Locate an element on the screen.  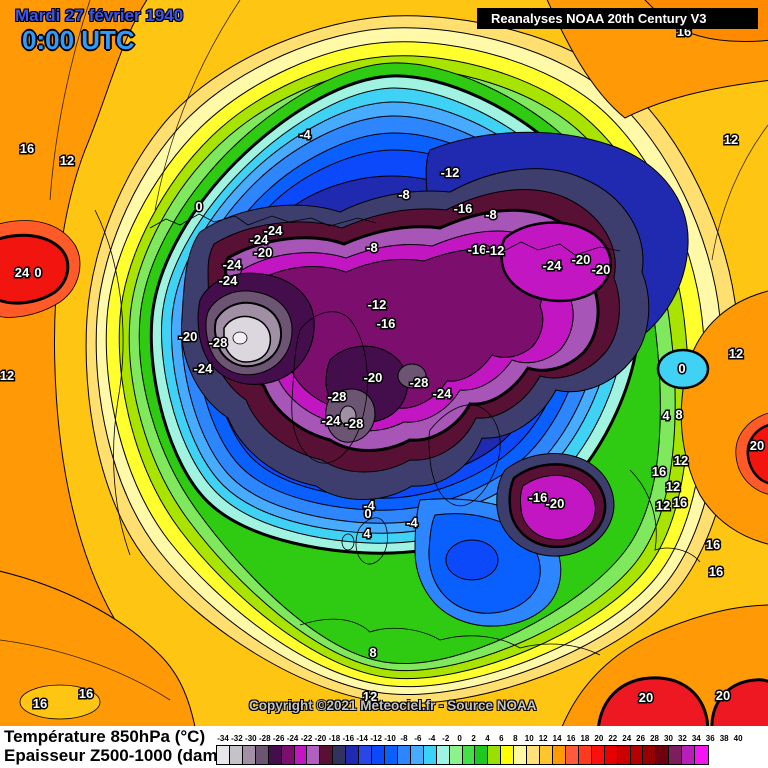
source-box-text: Reanalyses NOAA 20th Century V3 is located at coordinates (599, 18).